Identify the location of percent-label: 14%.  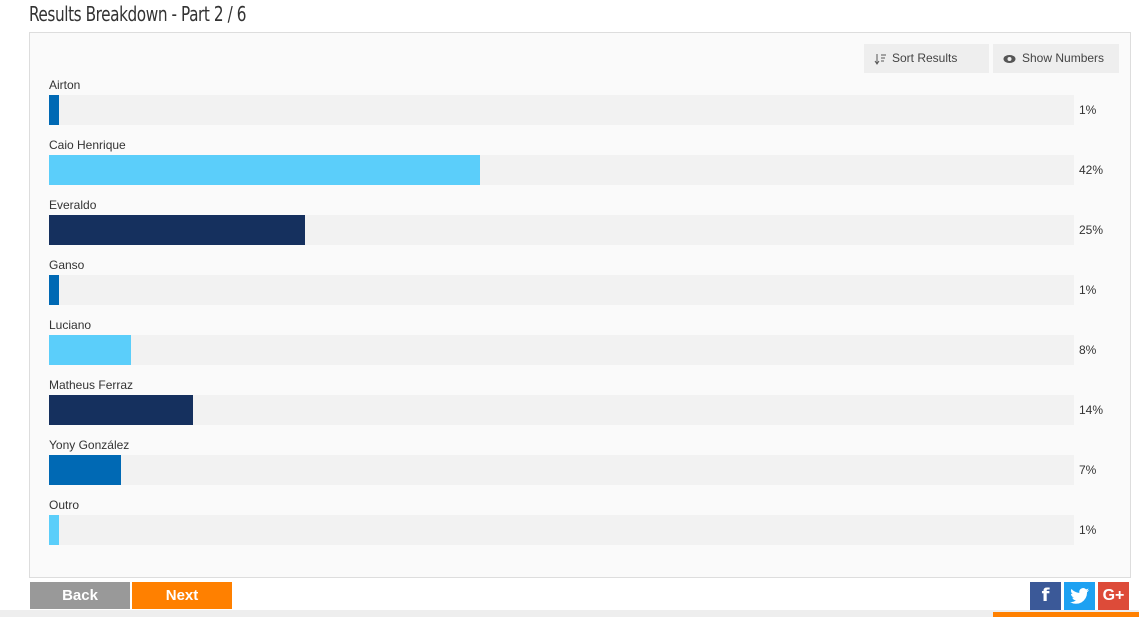
(1091, 410).